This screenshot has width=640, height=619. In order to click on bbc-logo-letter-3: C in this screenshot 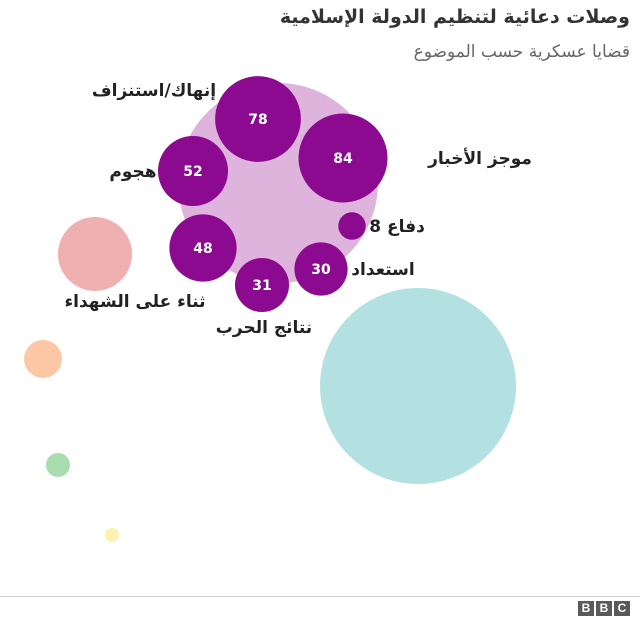, I will do `click(622, 608)`.